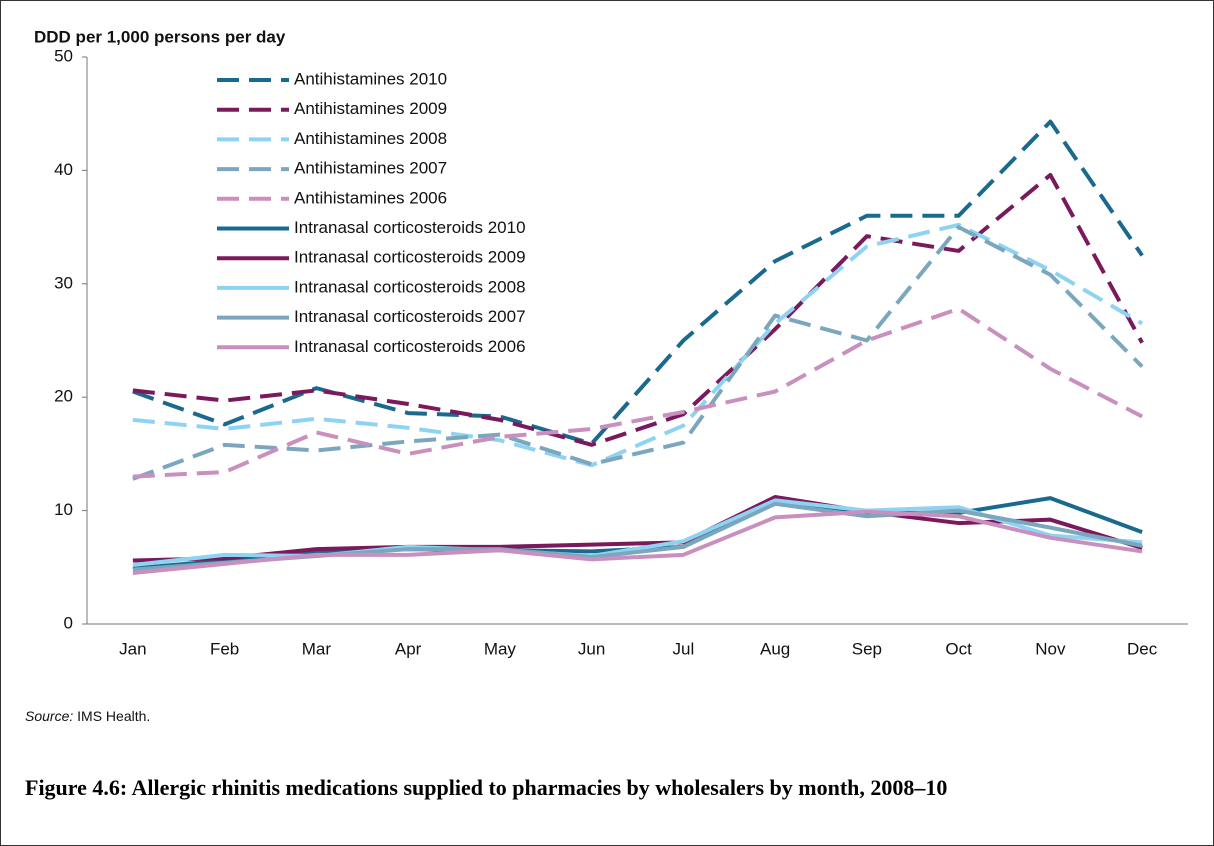 This screenshot has width=1214, height=846. What do you see at coordinates (370, 197) in the screenshot?
I see `legend-label: Antihistamines 2006` at bounding box center [370, 197].